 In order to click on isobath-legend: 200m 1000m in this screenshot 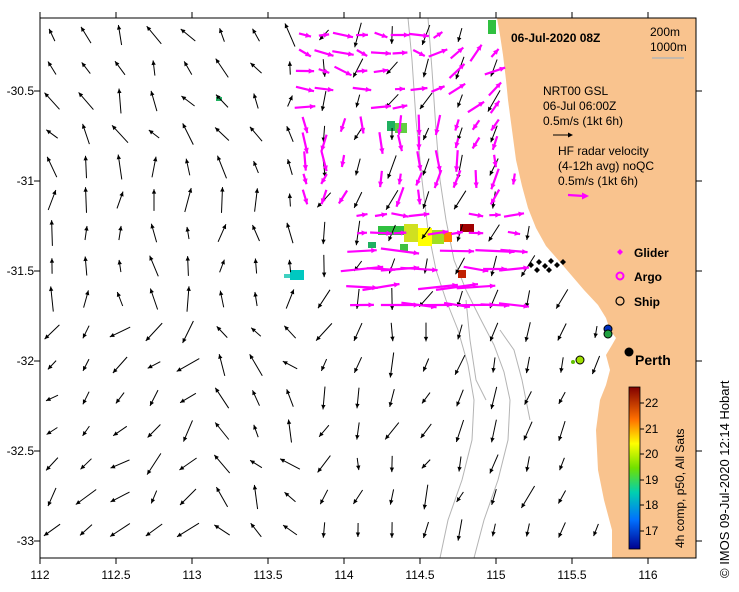, I will do `click(668, 42)`.